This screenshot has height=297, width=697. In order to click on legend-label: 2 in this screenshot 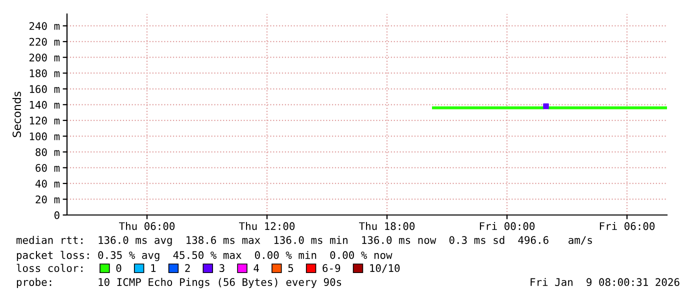, I will do `click(187, 268)`.